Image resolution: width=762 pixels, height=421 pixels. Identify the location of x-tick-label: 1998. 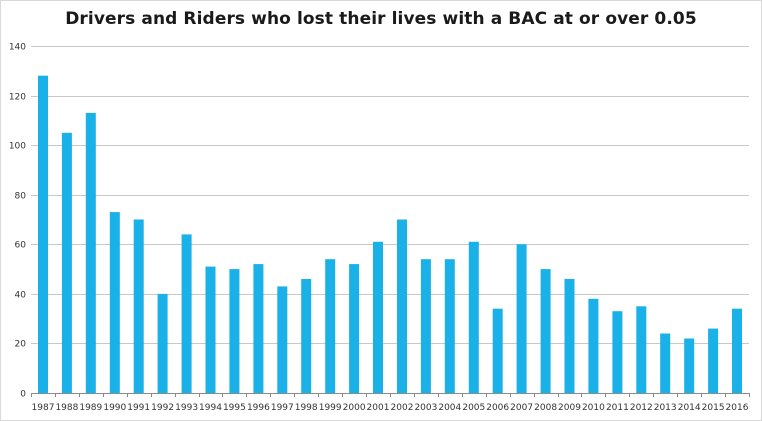
(306, 408).